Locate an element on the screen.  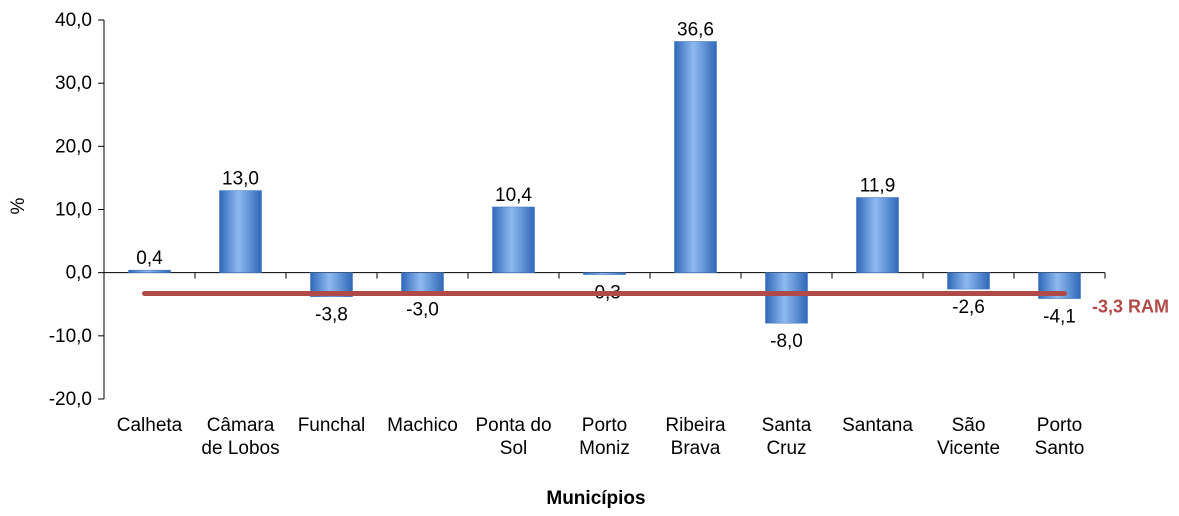
y-tick-label: 10,0 is located at coordinates (73, 210).